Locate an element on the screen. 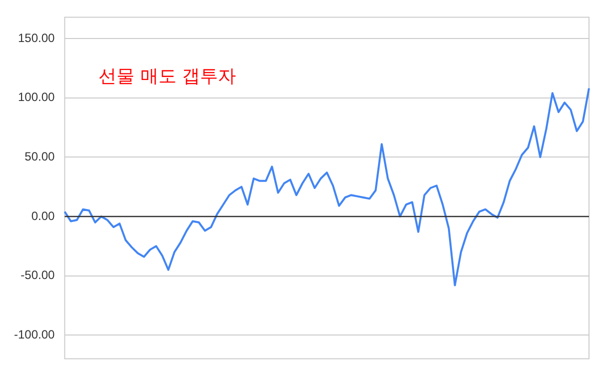 This screenshot has height=376, width=615. y-tick-label: -50.00 is located at coordinates (38, 275).